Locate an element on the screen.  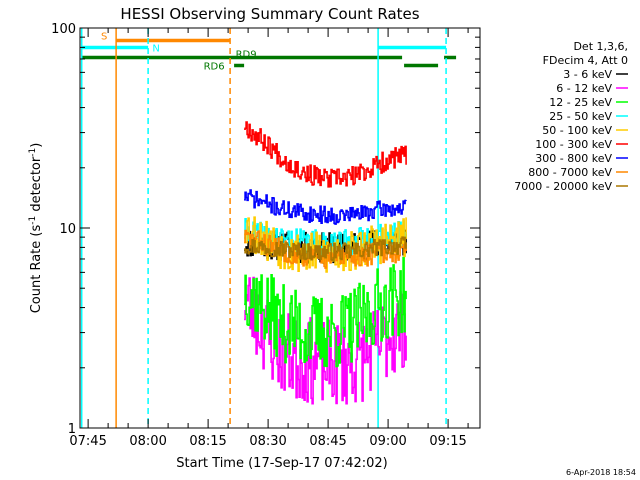
series-300-800-kev is located at coordinates (325, 207).